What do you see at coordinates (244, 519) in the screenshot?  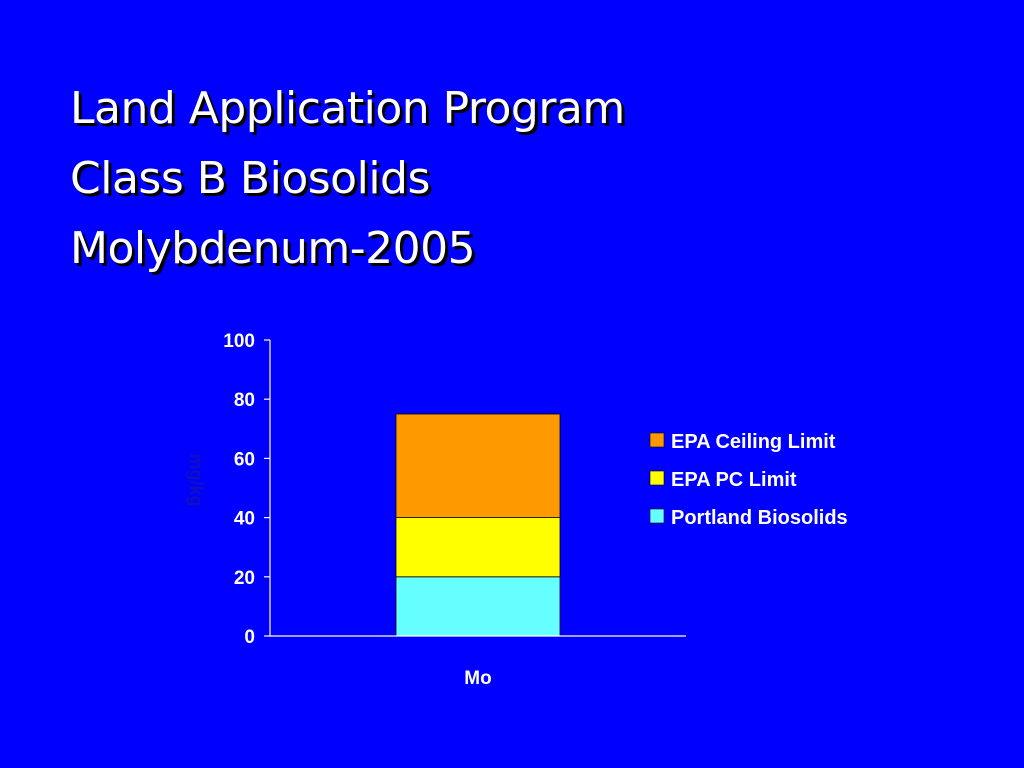 I see `y-tick-label: 40` at bounding box center [244, 519].